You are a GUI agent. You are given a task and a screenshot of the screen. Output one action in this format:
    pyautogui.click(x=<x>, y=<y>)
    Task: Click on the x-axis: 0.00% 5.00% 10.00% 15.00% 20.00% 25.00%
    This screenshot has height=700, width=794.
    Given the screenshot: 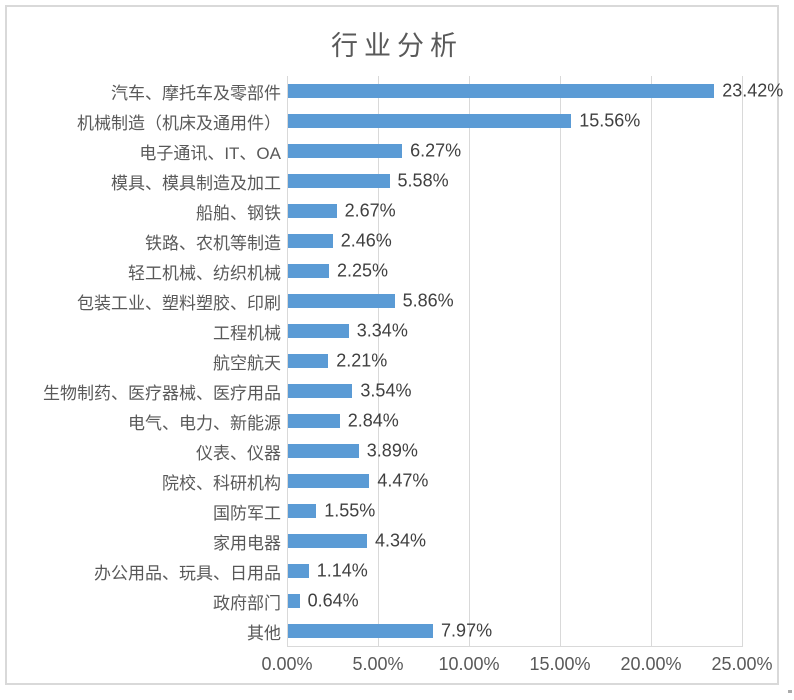 What is the action you would take?
    pyautogui.click(x=516, y=667)
    